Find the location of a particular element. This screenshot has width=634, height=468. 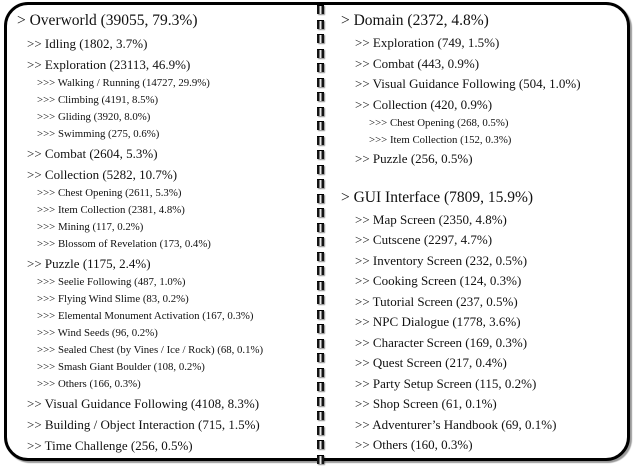

tree-item: > Overworld (39055, 79.3%) is located at coordinates (107, 20).